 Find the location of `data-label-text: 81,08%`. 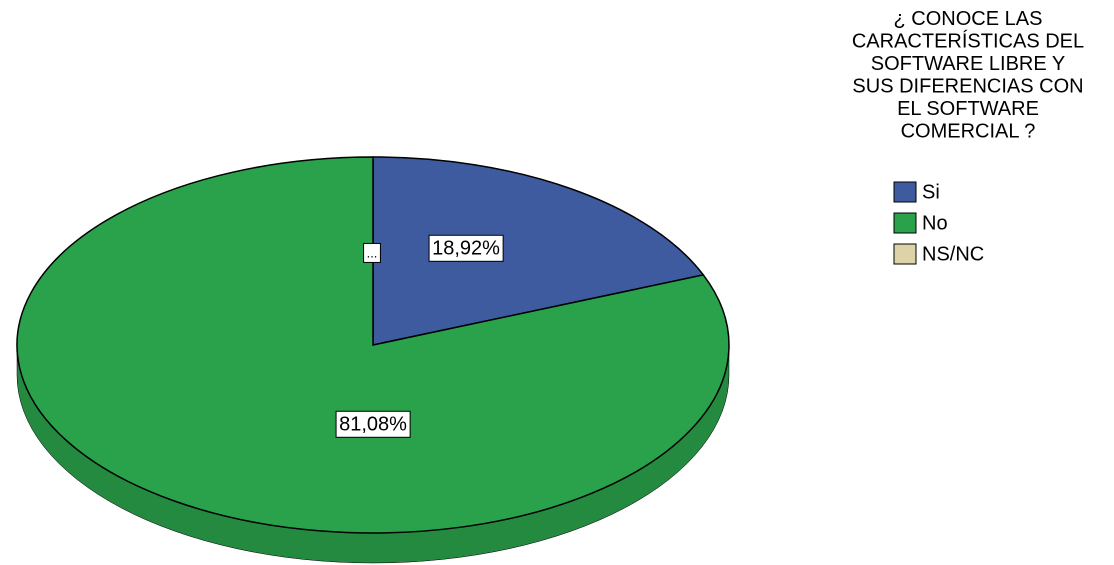

data-label-text: 81,08% is located at coordinates (373, 424).